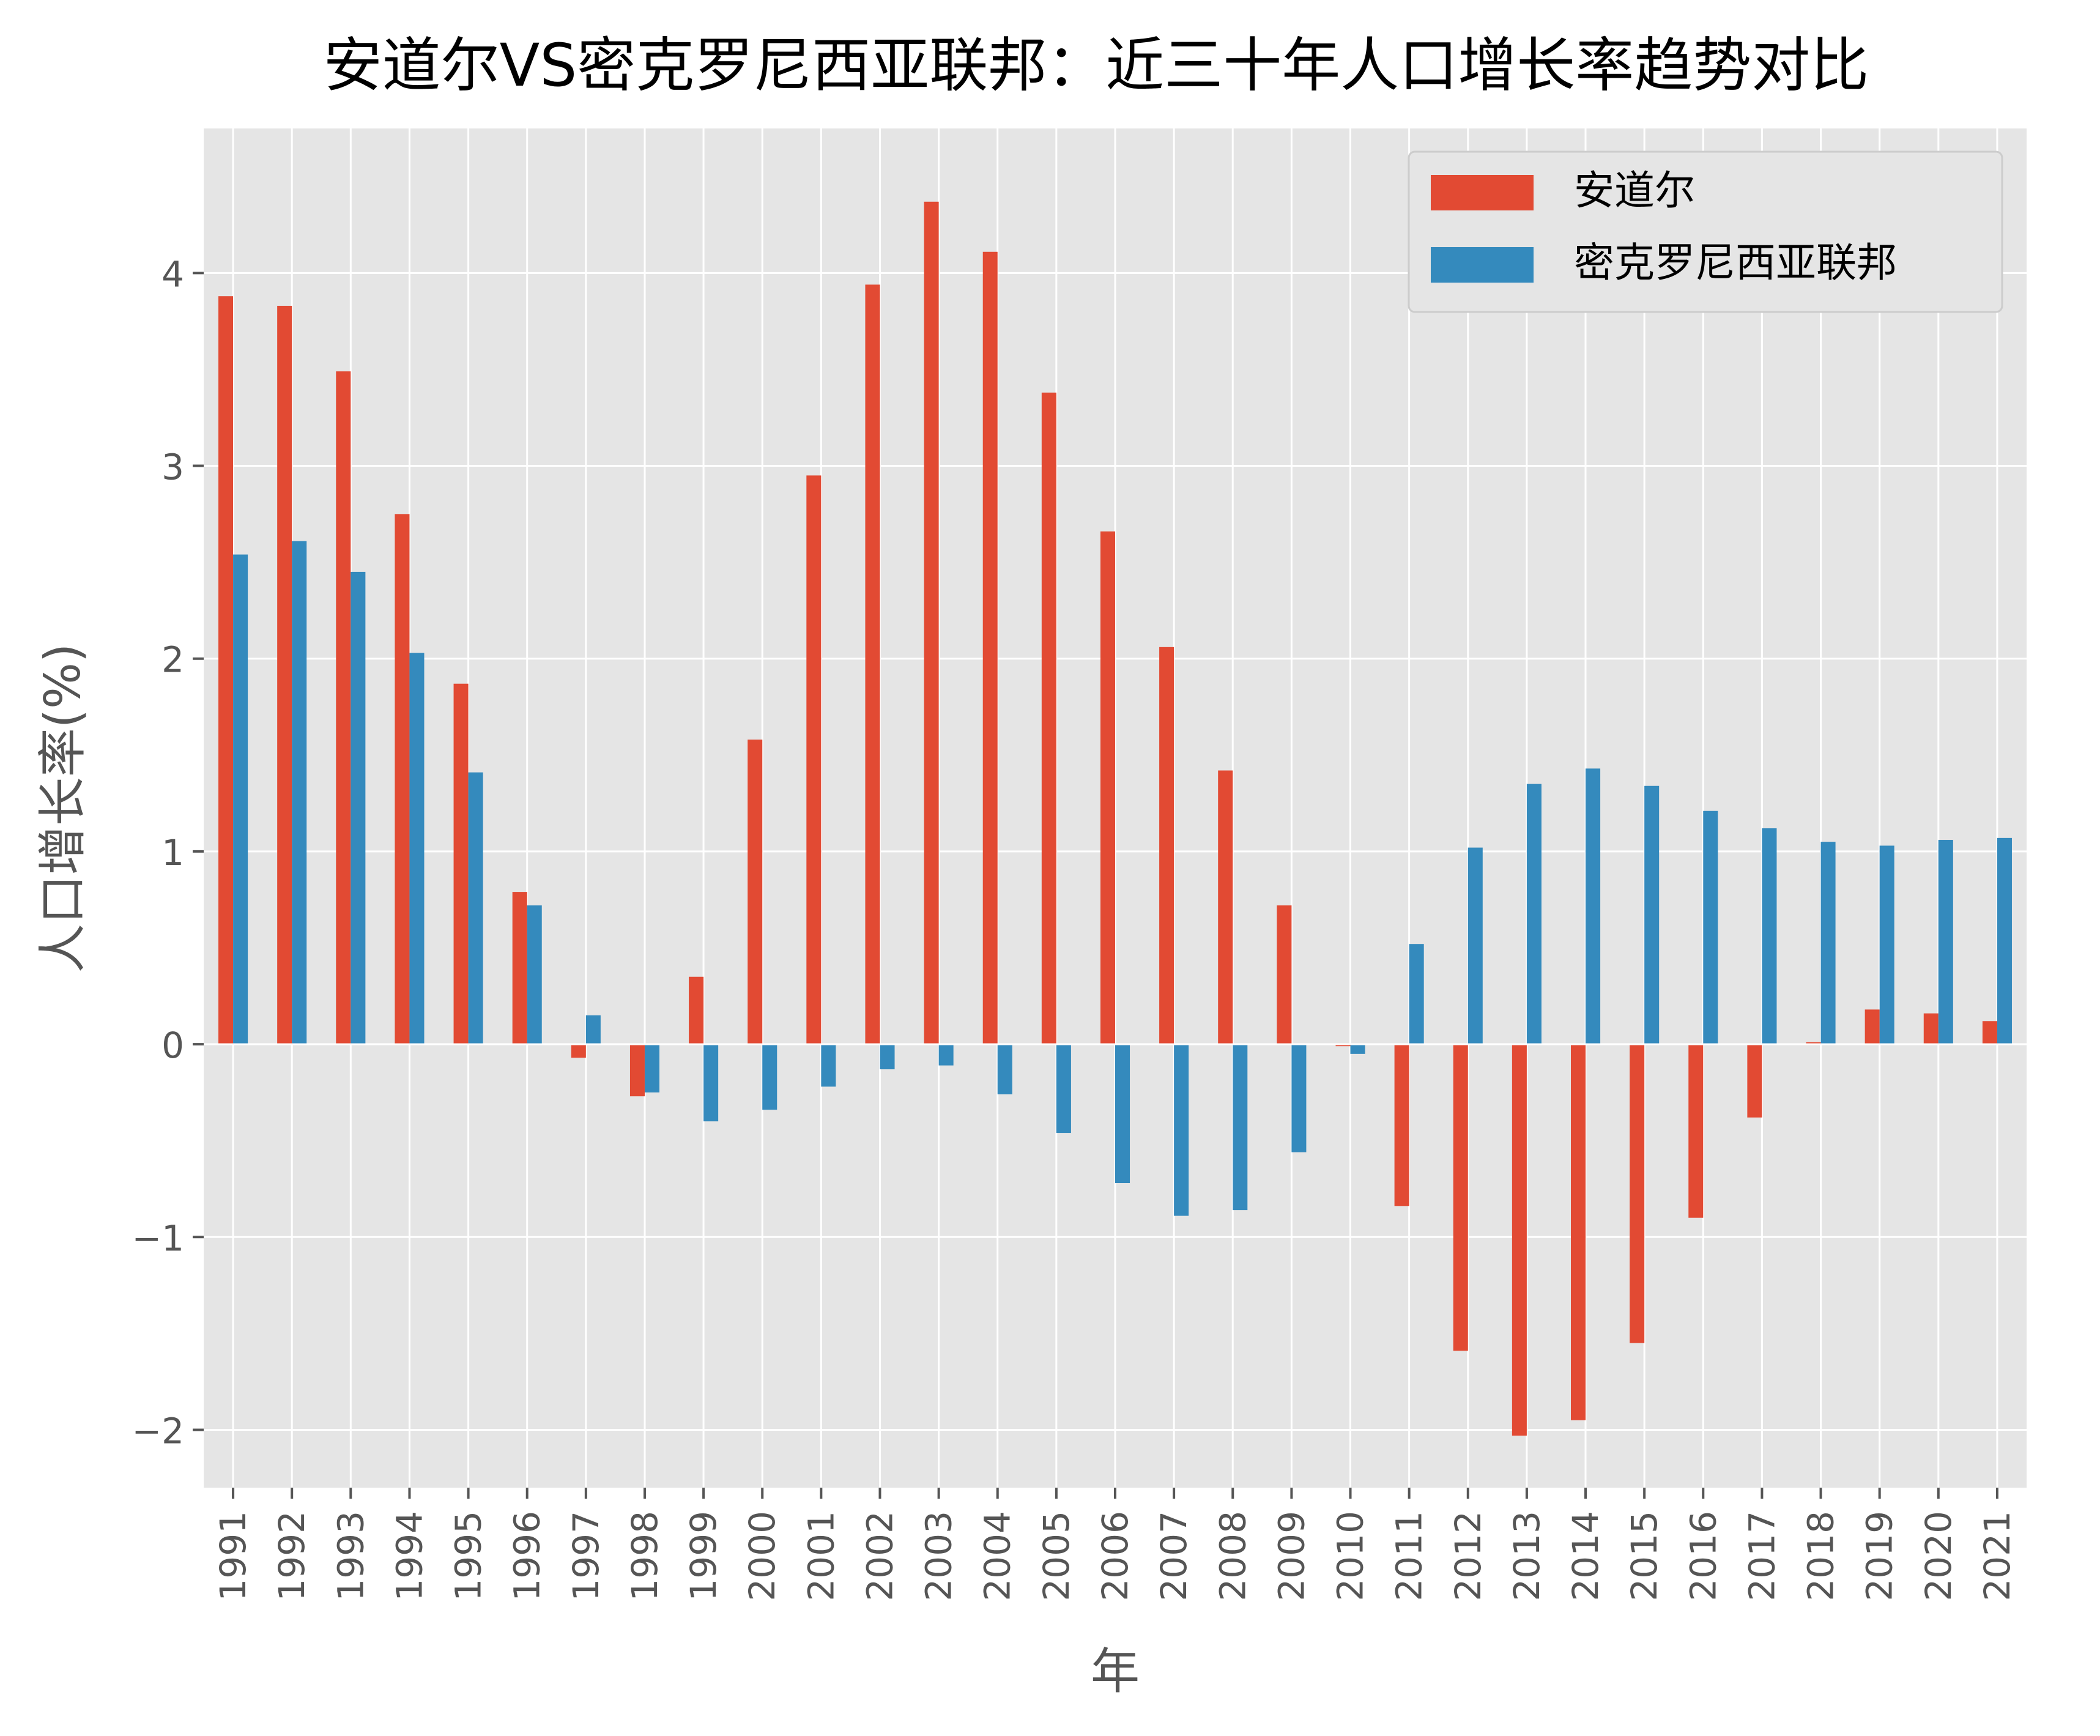  Describe the element at coordinates (1644, 1556) in the screenshot. I see `x-tick-label: 2015` at that location.